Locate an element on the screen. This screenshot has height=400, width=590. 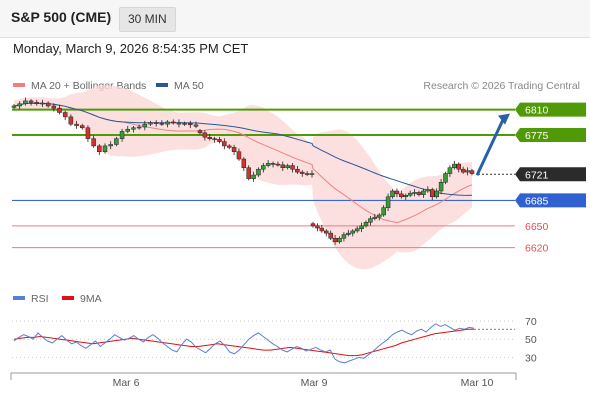
ma50-legend: MA 50 is located at coordinates (180, 86).